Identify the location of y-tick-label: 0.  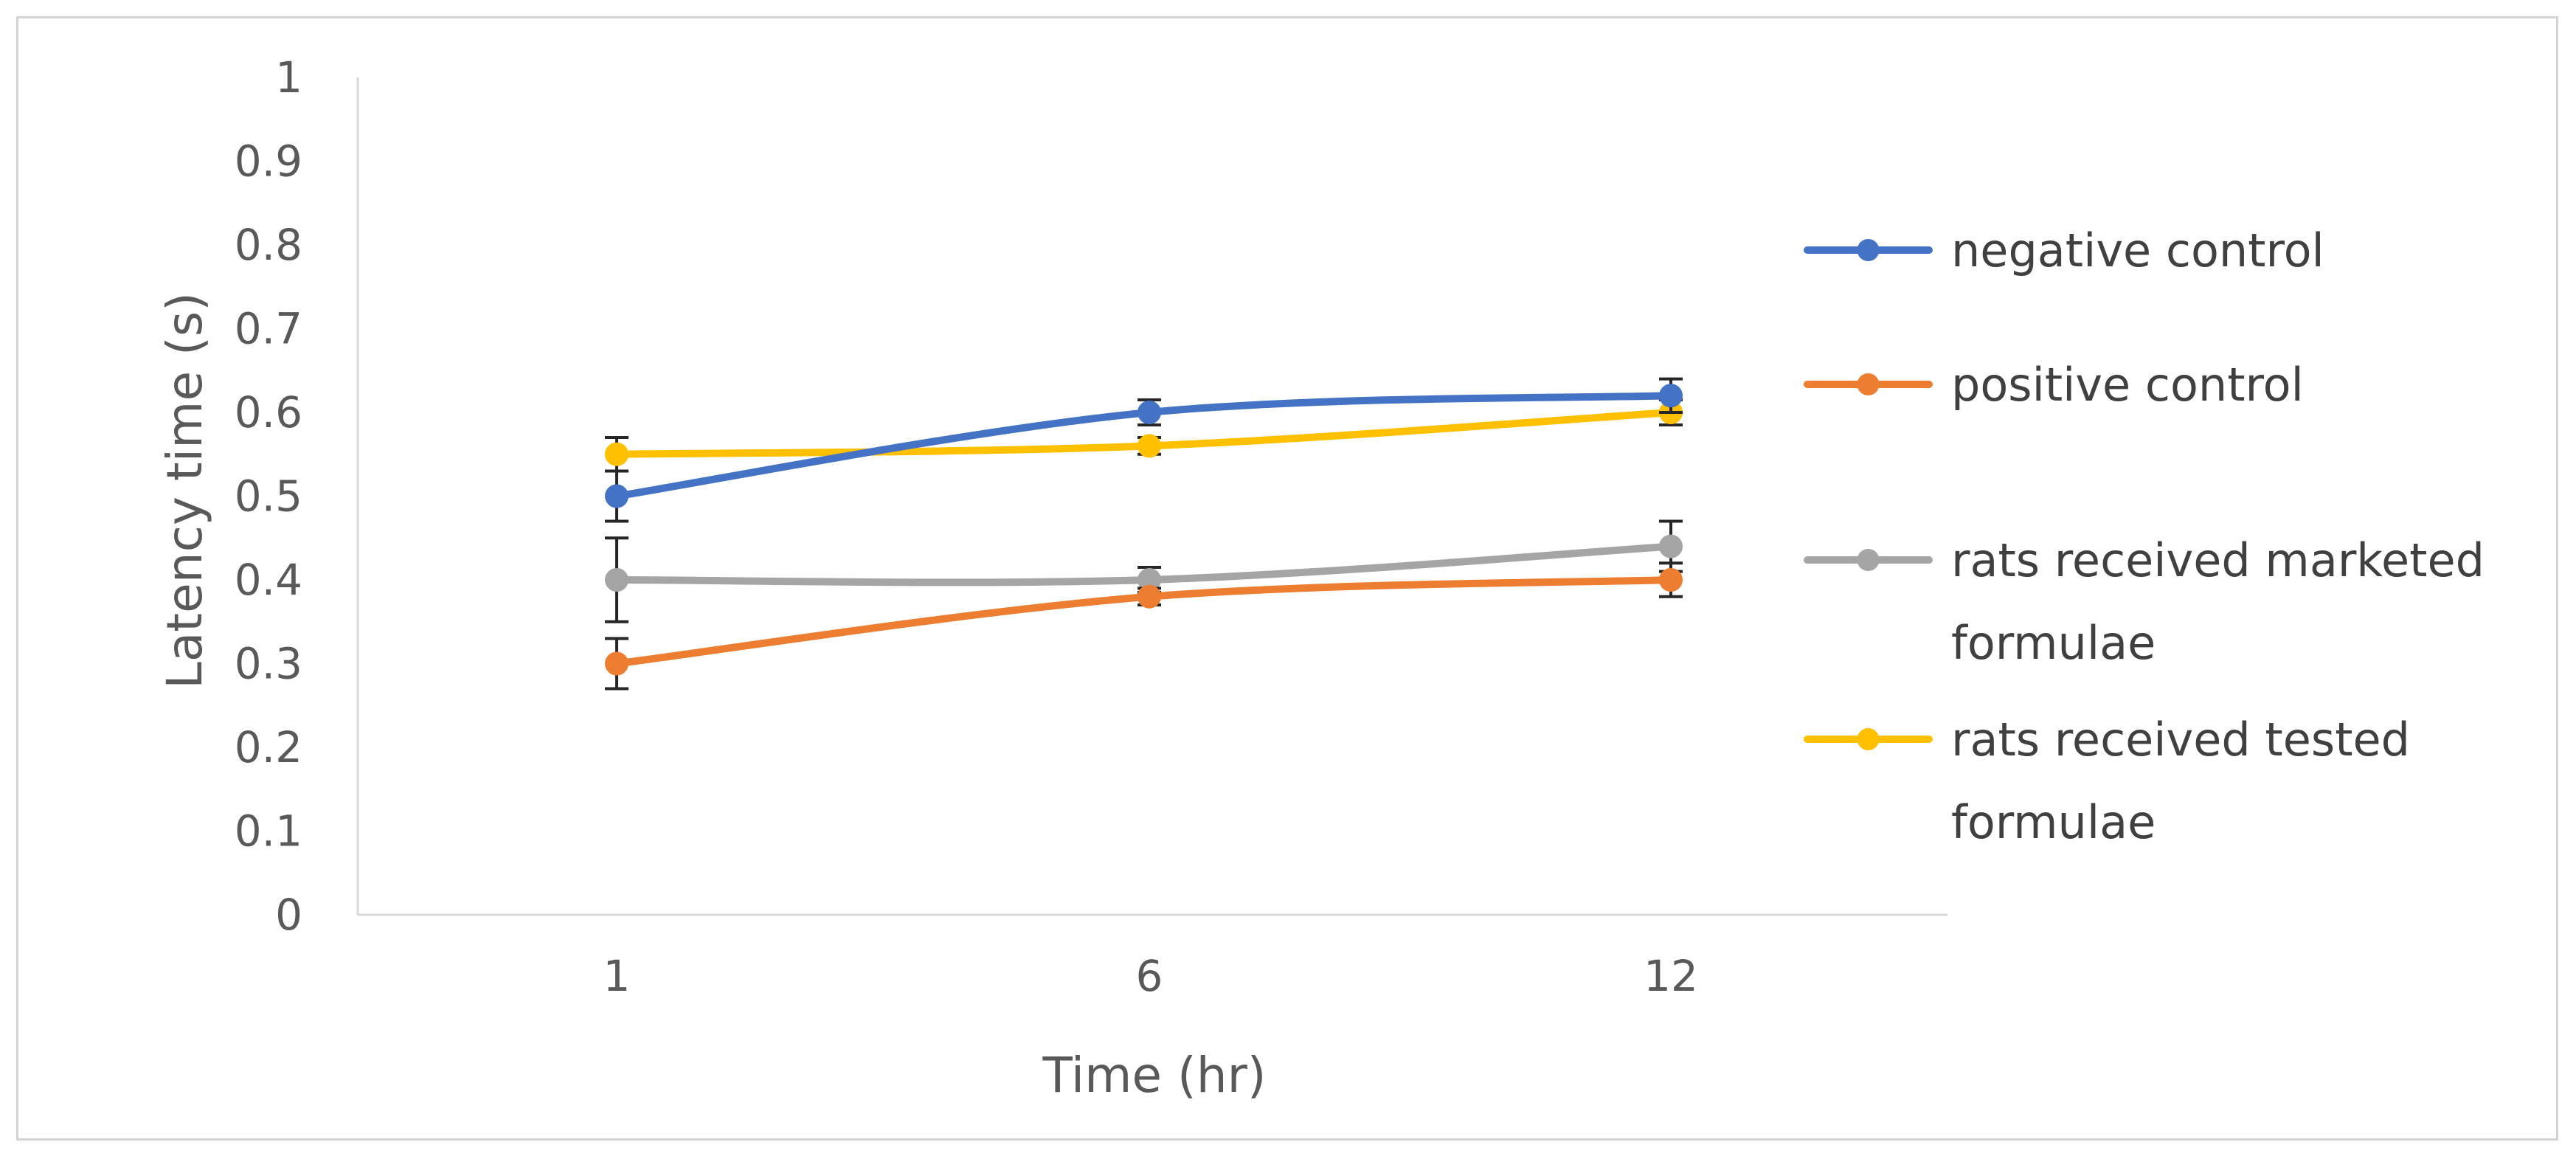
(289, 915).